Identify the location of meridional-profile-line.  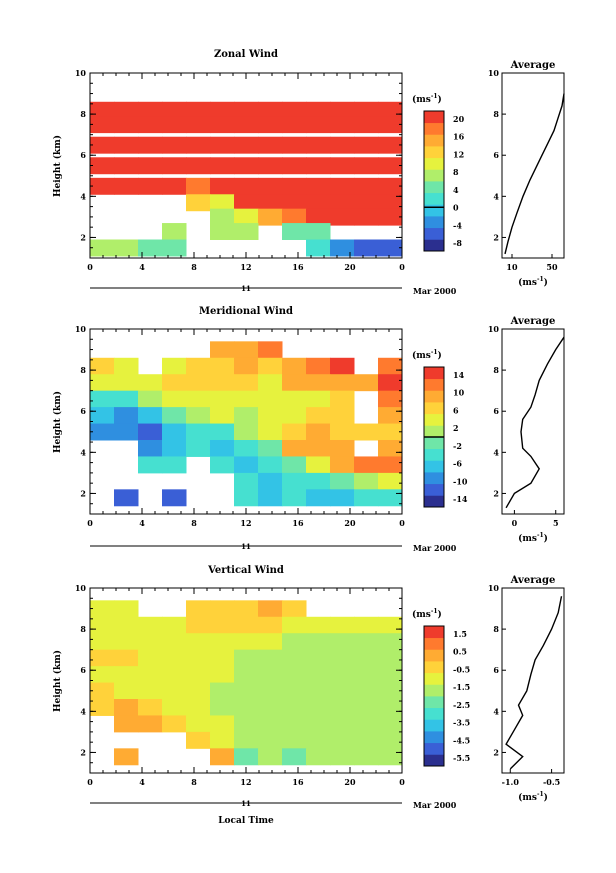
(535, 422).